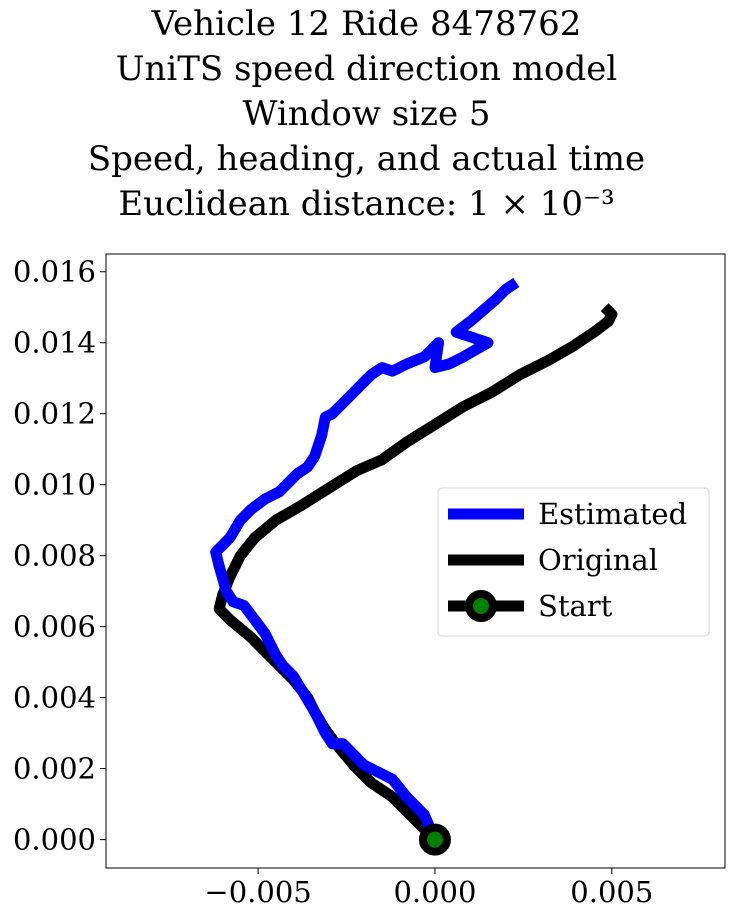  Describe the element at coordinates (434, 839) in the screenshot. I see `start-marker` at that location.